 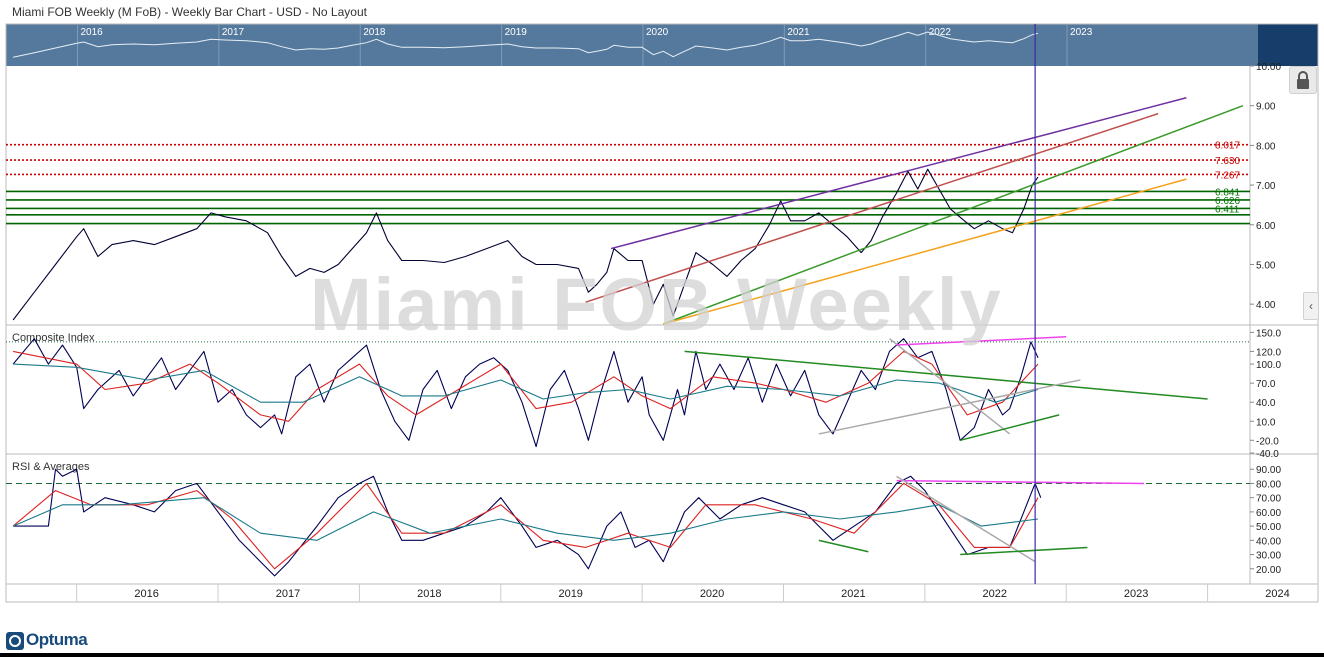 What do you see at coordinates (1266, 226) in the screenshot?
I see `y-tick-label: 6.00` at bounding box center [1266, 226].